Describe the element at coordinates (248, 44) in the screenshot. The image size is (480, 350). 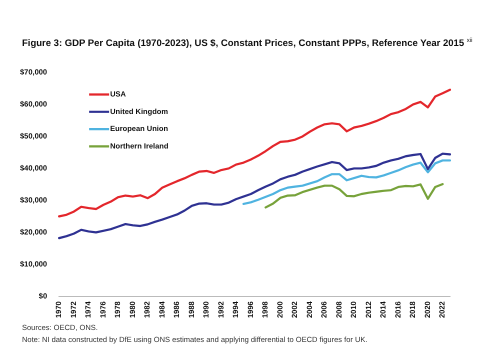
I see `chart-title: Figure 3: GDP Per Capita (1970-2023), US $, Constant Prices, Constant PPPs, Reference Year 2015 $^{xii}$` at that location.